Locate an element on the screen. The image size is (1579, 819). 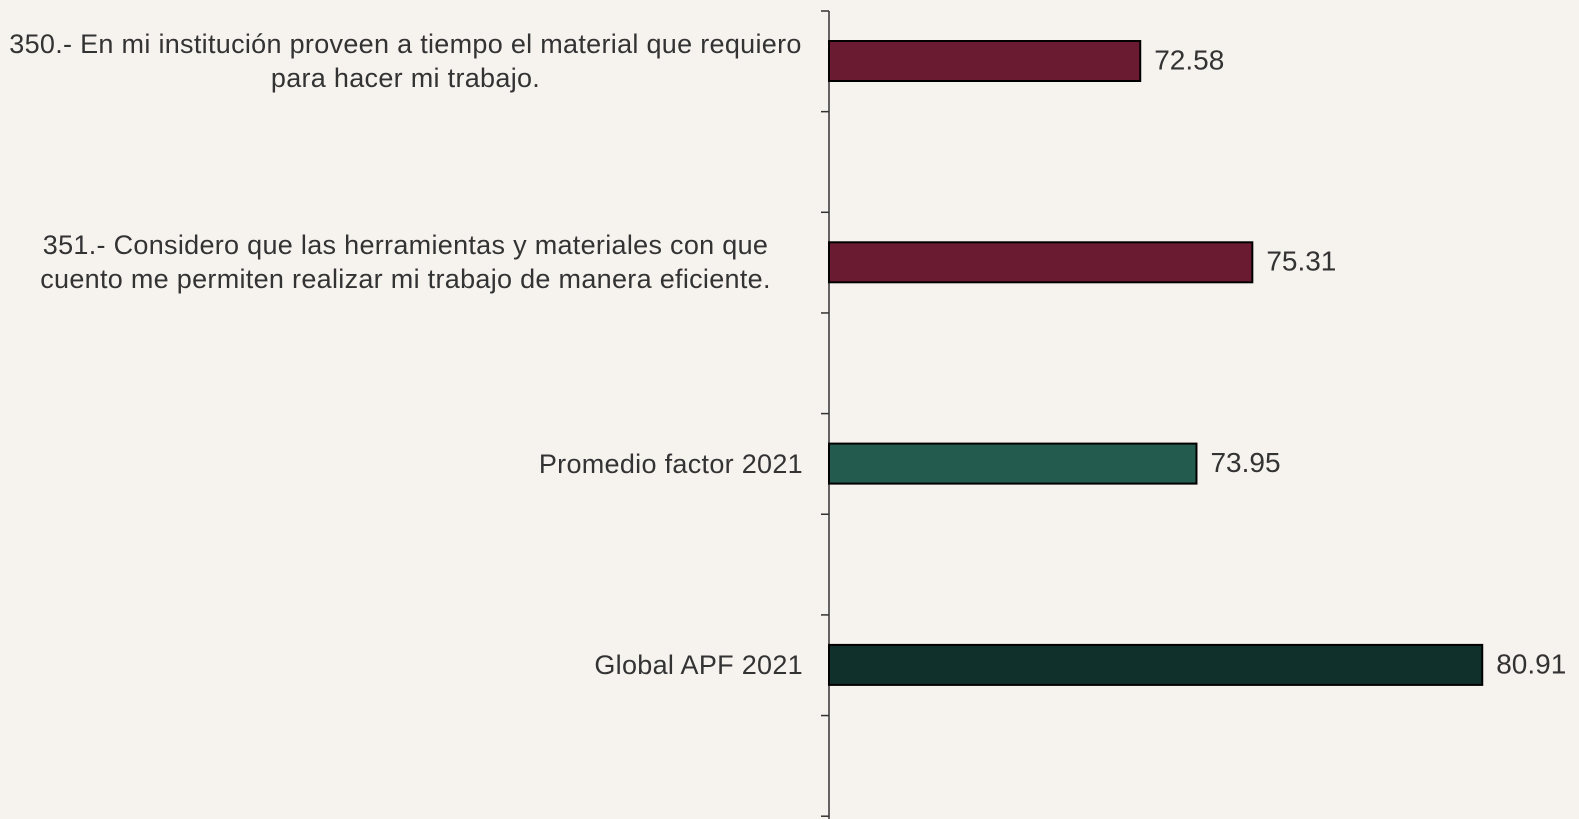
category-label-box: Promedio factor 2021 is located at coordinates (403, 464).